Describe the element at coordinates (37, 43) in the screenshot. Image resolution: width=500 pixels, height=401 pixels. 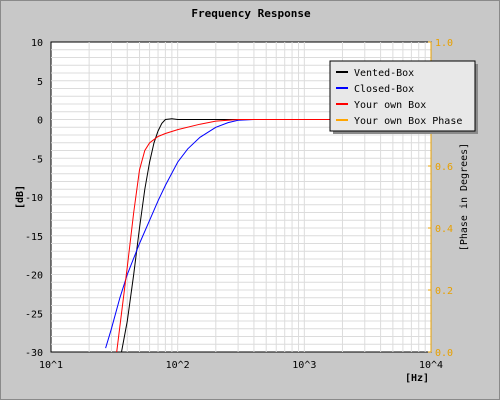
I see `y-tick-label: 10` at that location.